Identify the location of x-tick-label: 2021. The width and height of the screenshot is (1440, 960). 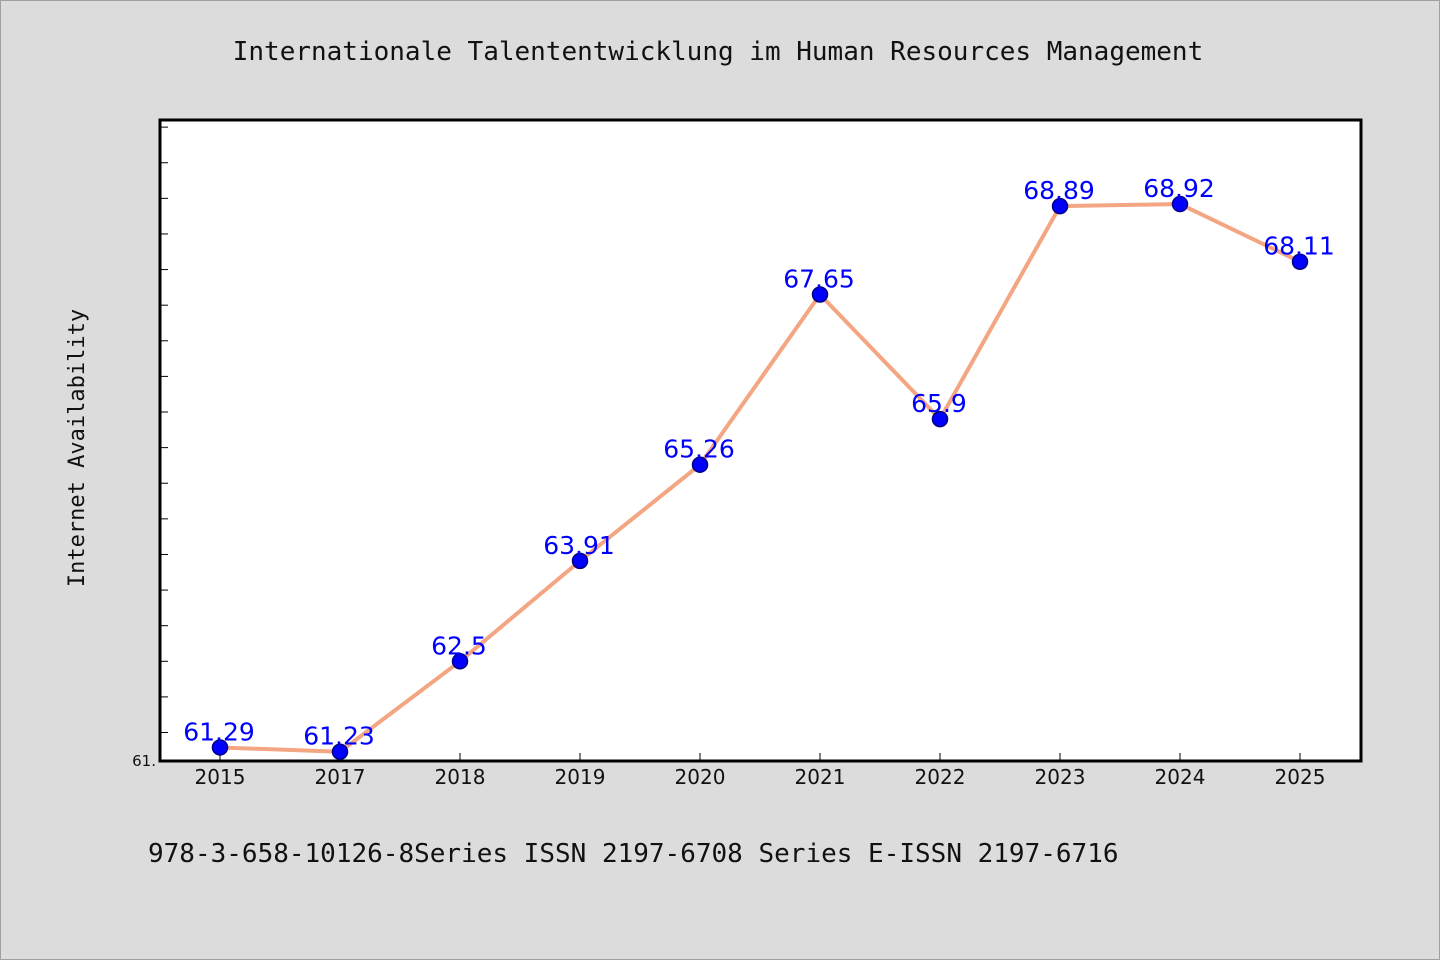
(820, 777).